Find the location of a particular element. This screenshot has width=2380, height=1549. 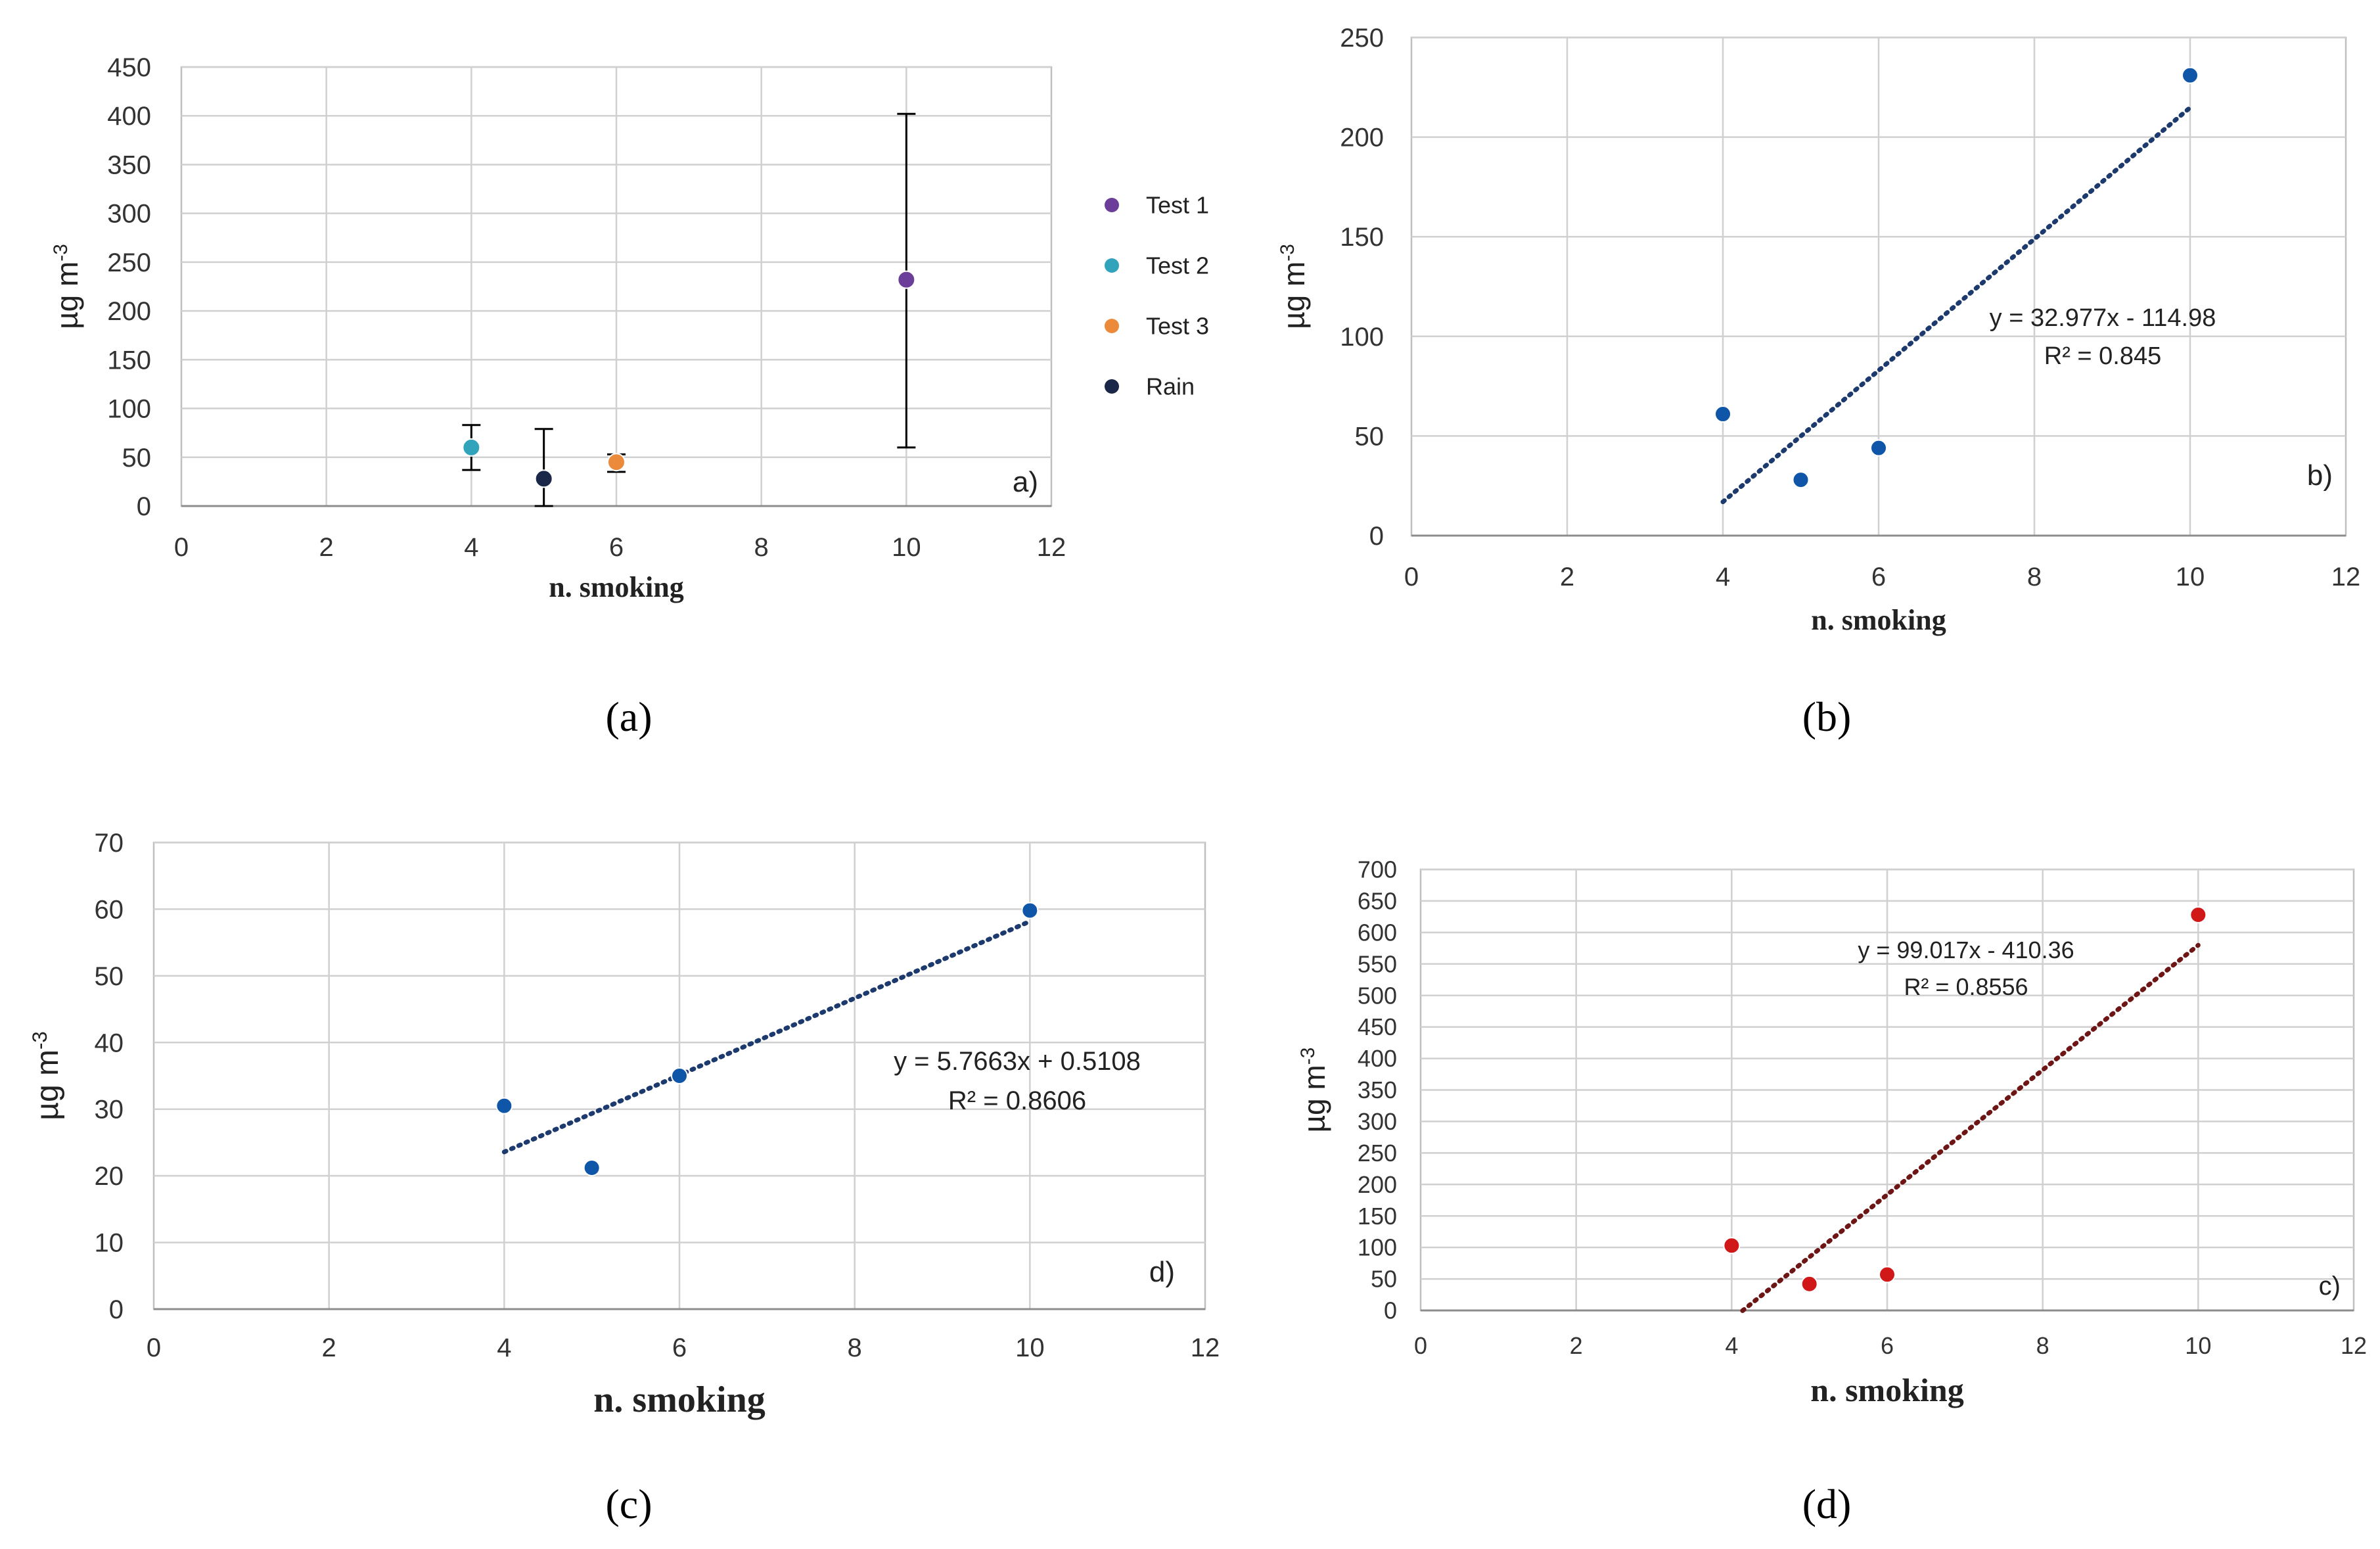

figure-caption: (a) is located at coordinates (628, 716).